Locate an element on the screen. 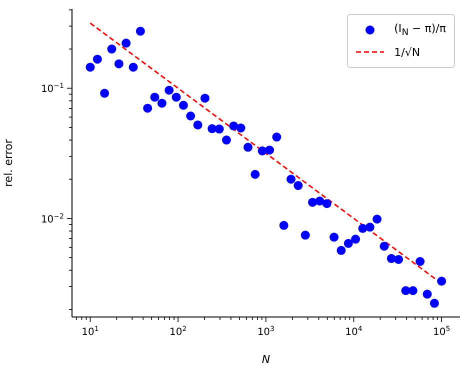  x-axis-title: N is located at coordinates (266, 359).